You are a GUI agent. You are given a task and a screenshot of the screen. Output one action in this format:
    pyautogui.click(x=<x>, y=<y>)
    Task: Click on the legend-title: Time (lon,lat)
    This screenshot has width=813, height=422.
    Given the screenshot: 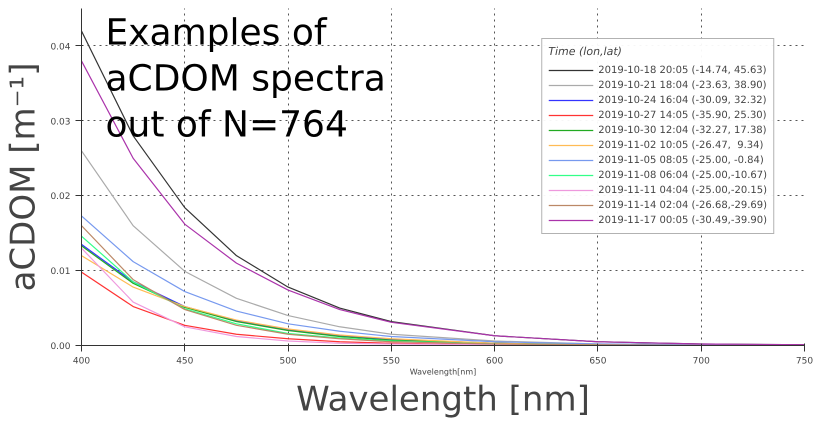 What is the action you would take?
    pyautogui.click(x=585, y=51)
    